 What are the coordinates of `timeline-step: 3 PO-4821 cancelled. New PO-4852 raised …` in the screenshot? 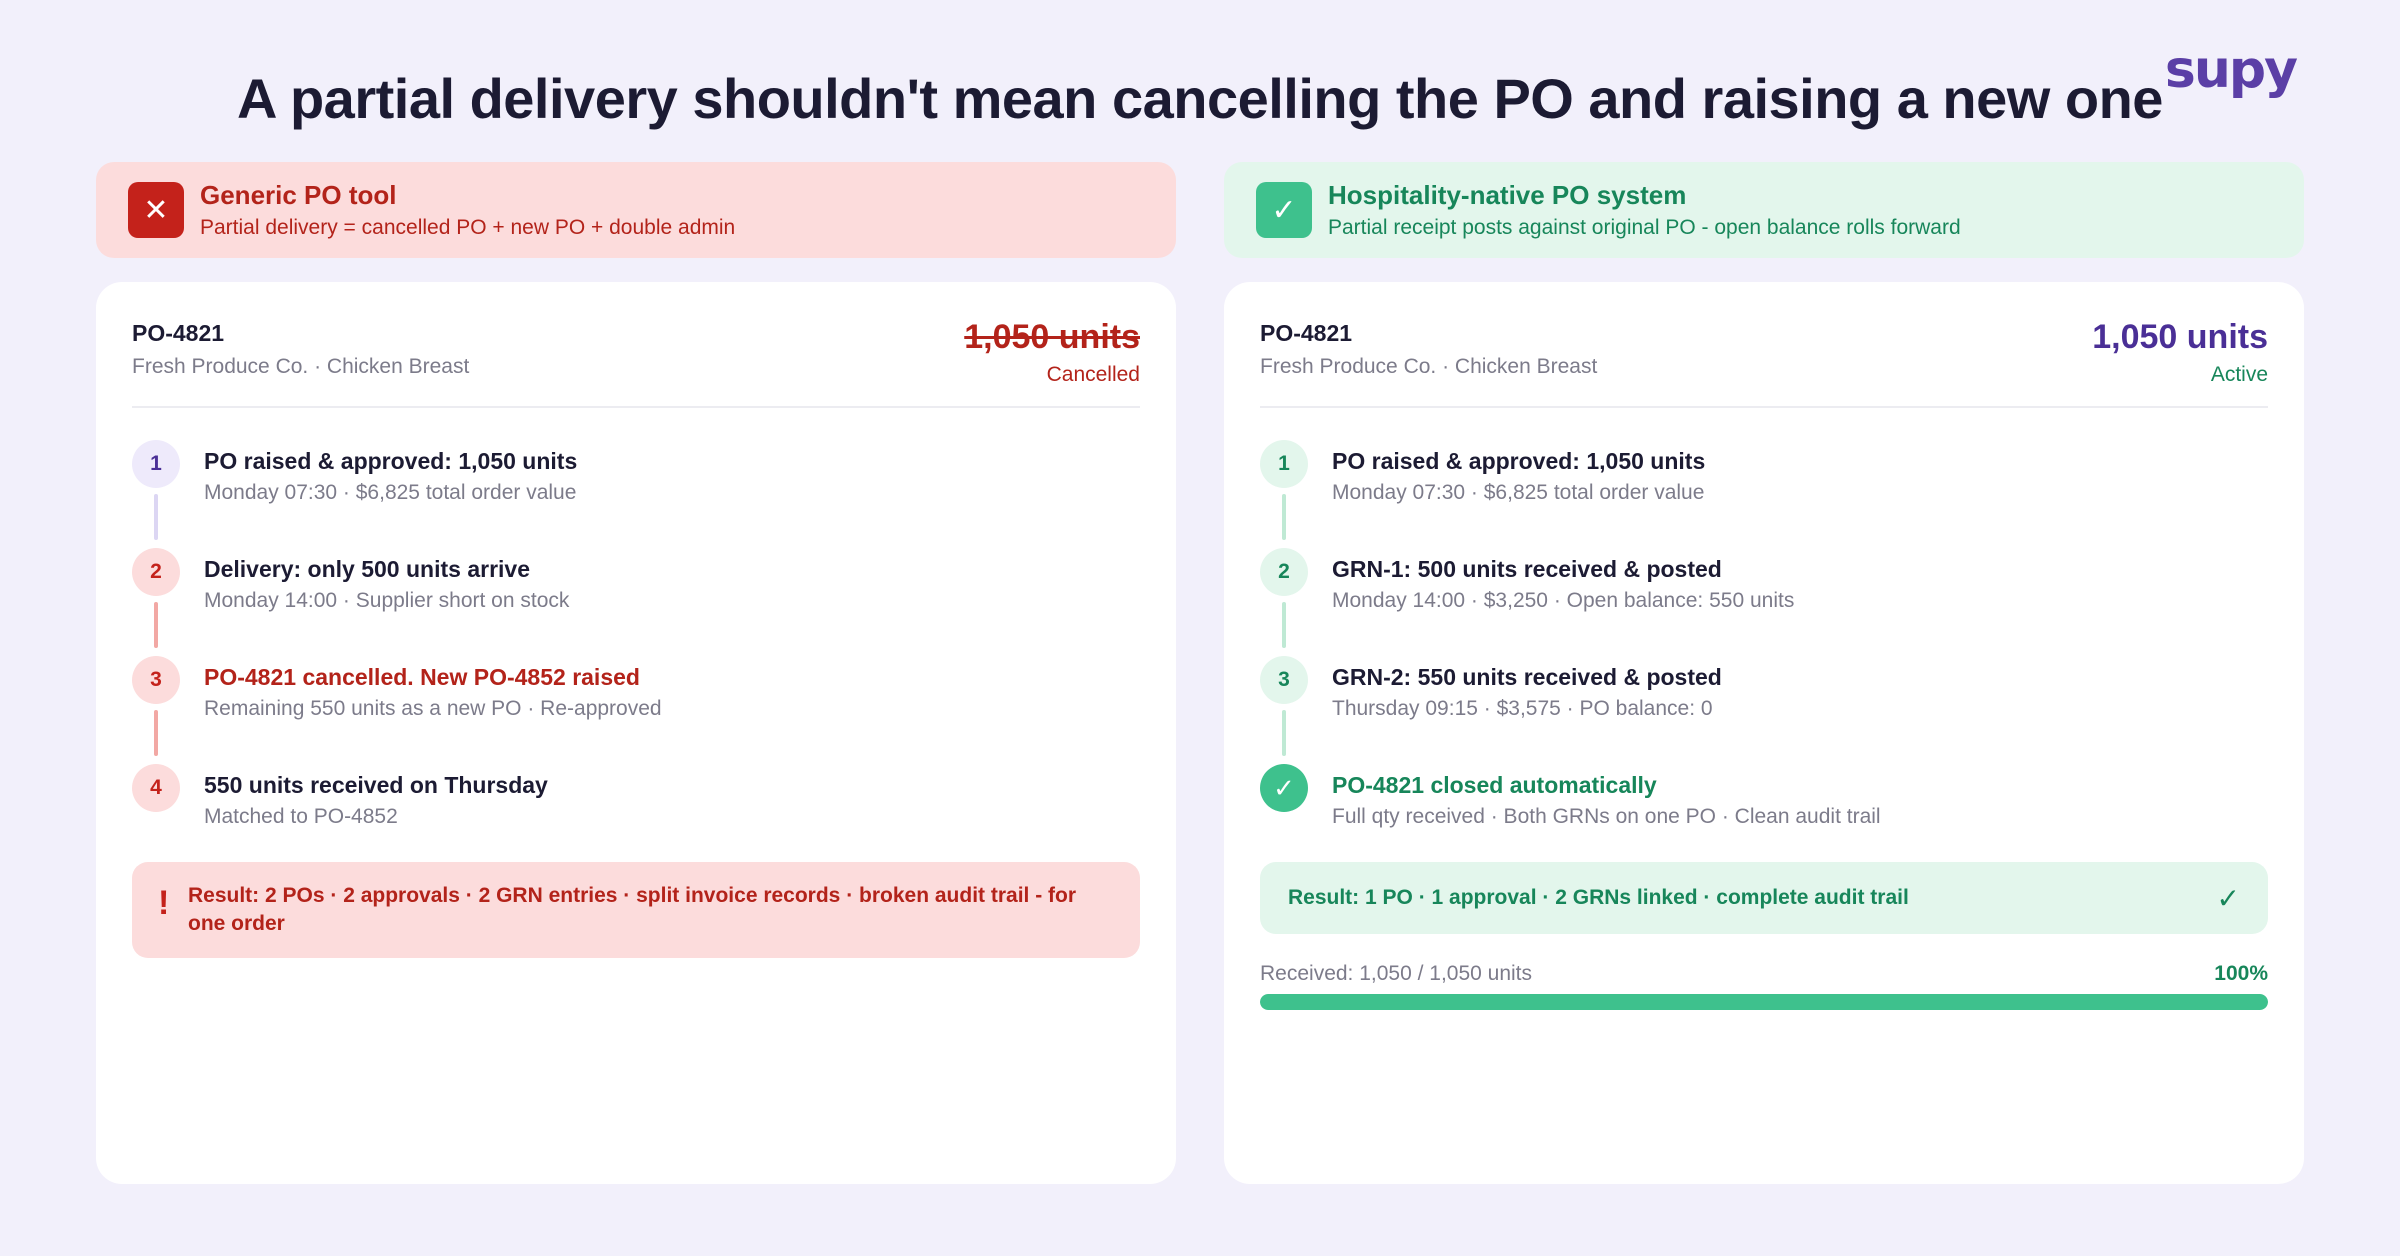 It's located at (636, 710).